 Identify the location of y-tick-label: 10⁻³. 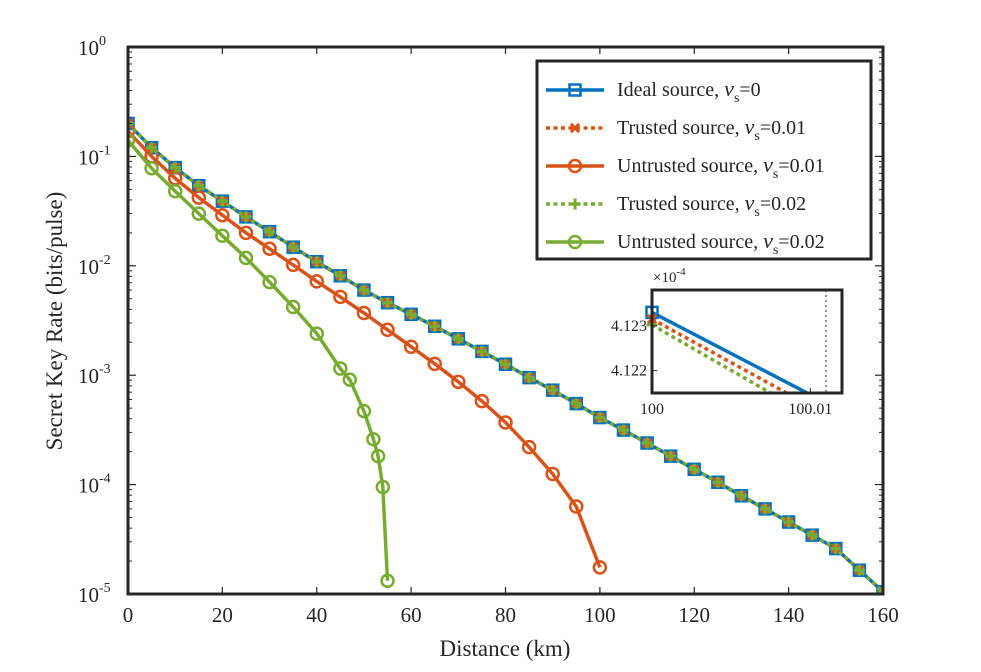
(94, 375).